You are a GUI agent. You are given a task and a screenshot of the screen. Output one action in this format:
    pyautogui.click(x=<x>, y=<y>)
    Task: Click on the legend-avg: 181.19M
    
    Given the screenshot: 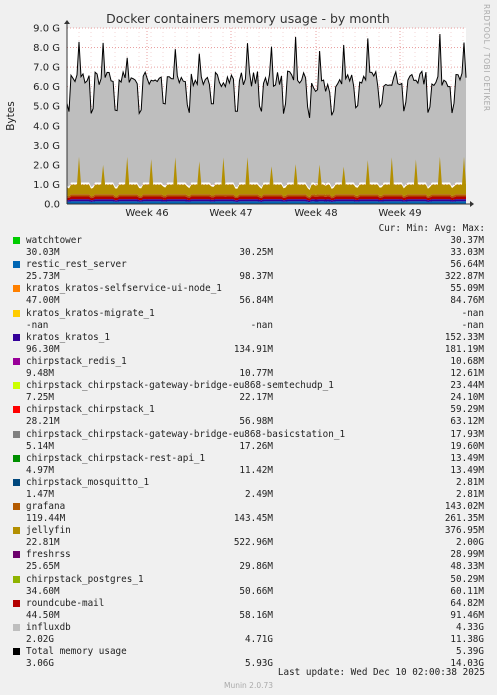 What is the action you would take?
    pyautogui.click(x=464, y=349)
    